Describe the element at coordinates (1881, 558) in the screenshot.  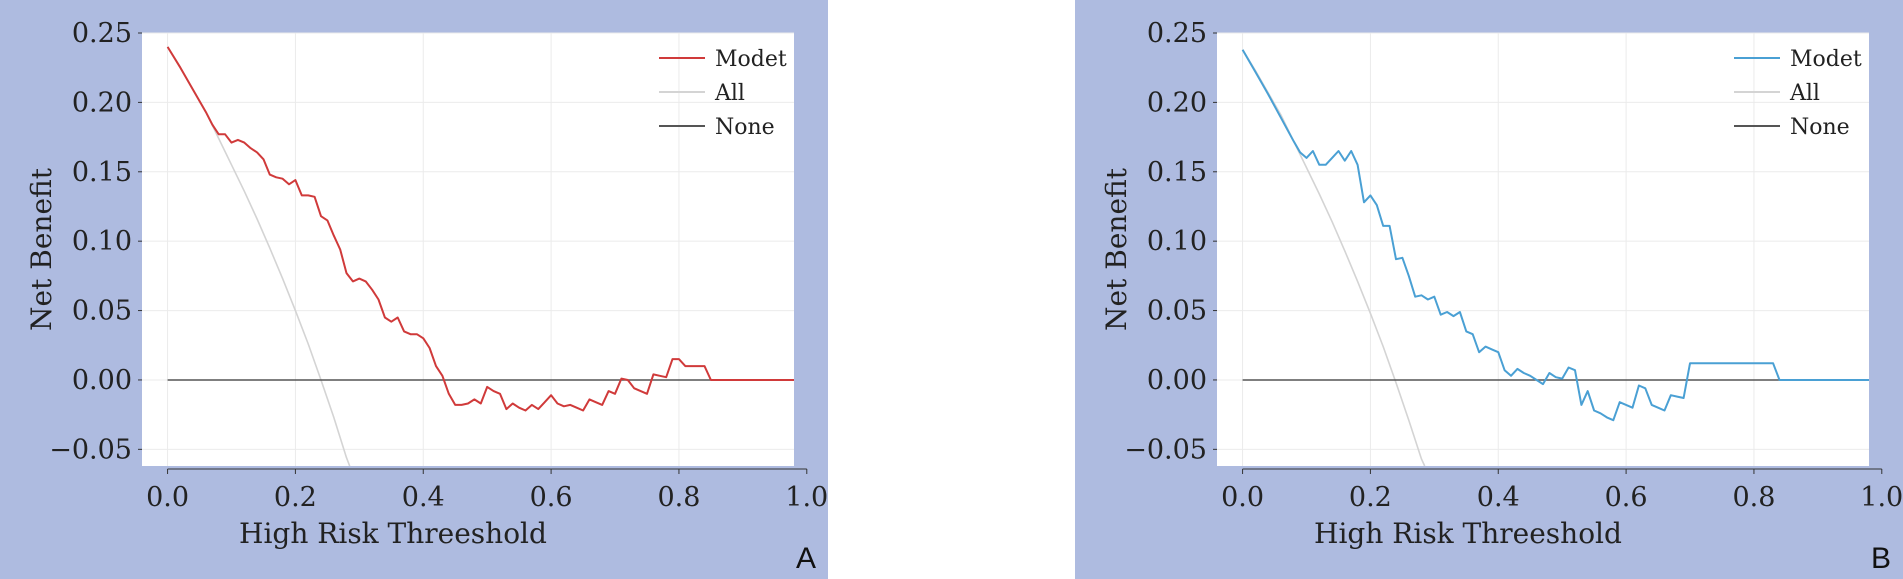
I see `panel-letter: B` at that location.